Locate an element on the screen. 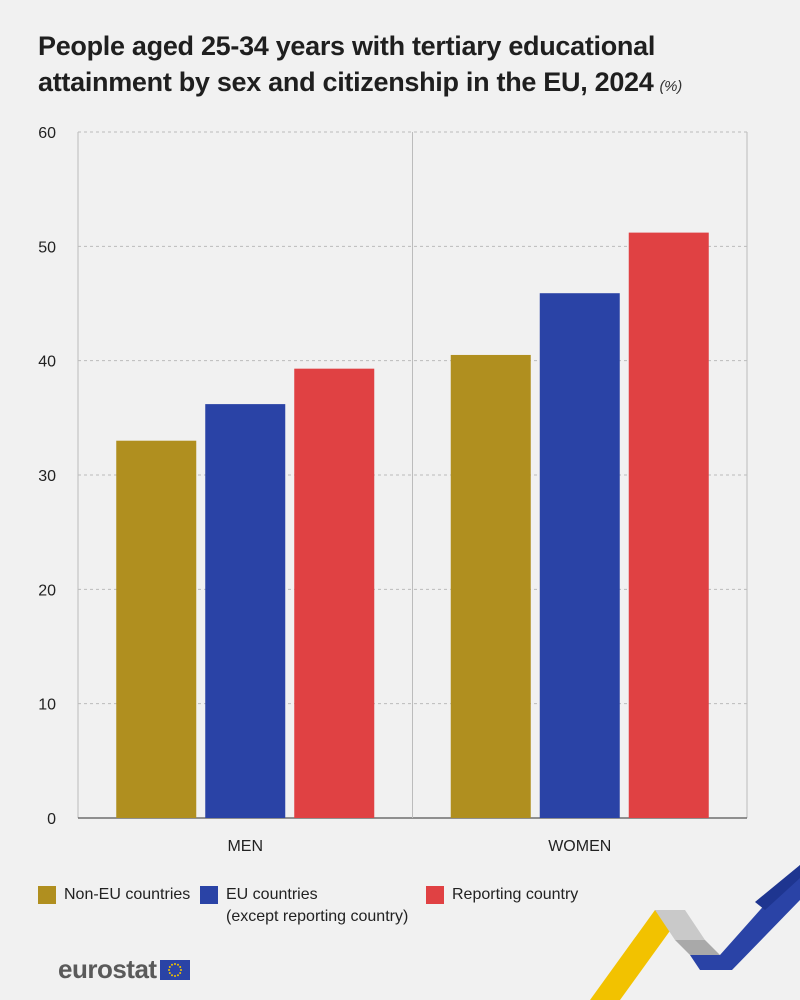  chart-unit: (%) is located at coordinates (670, 86).